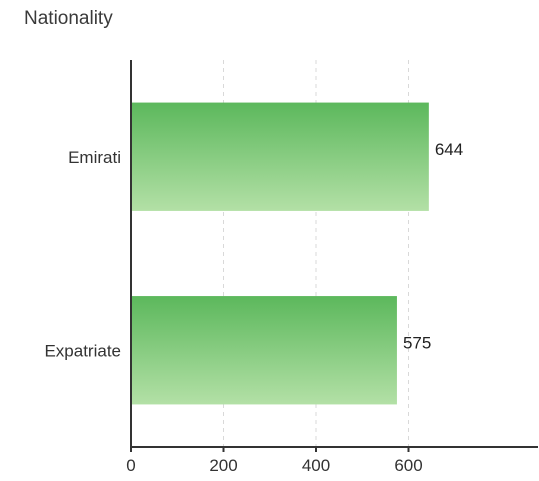  What do you see at coordinates (316, 465) in the screenshot?
I see `x-tick-label: 400` at bounding box center [316, 465].